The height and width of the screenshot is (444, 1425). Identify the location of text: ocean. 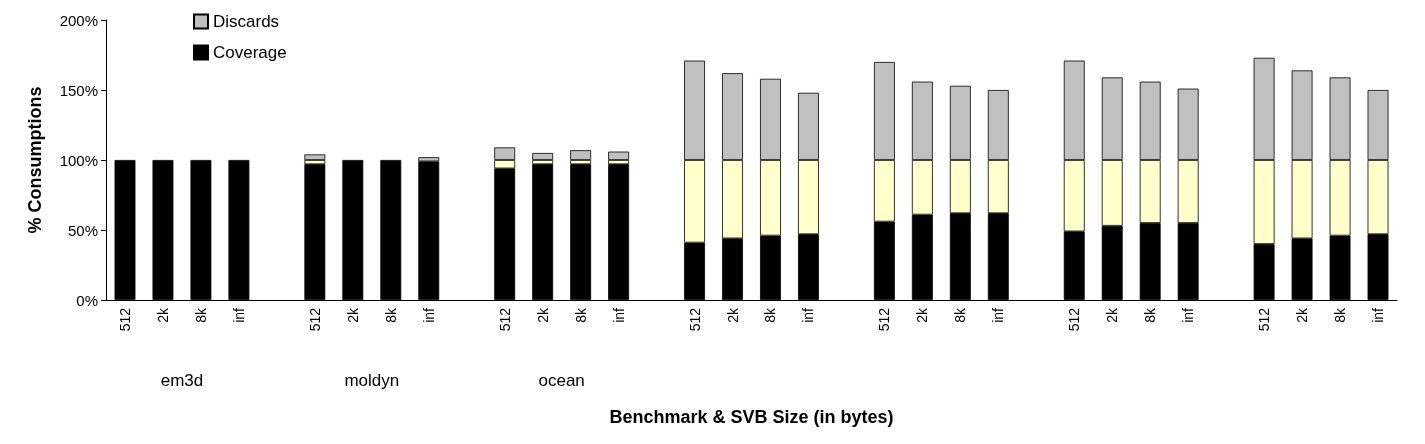
(561, 380).